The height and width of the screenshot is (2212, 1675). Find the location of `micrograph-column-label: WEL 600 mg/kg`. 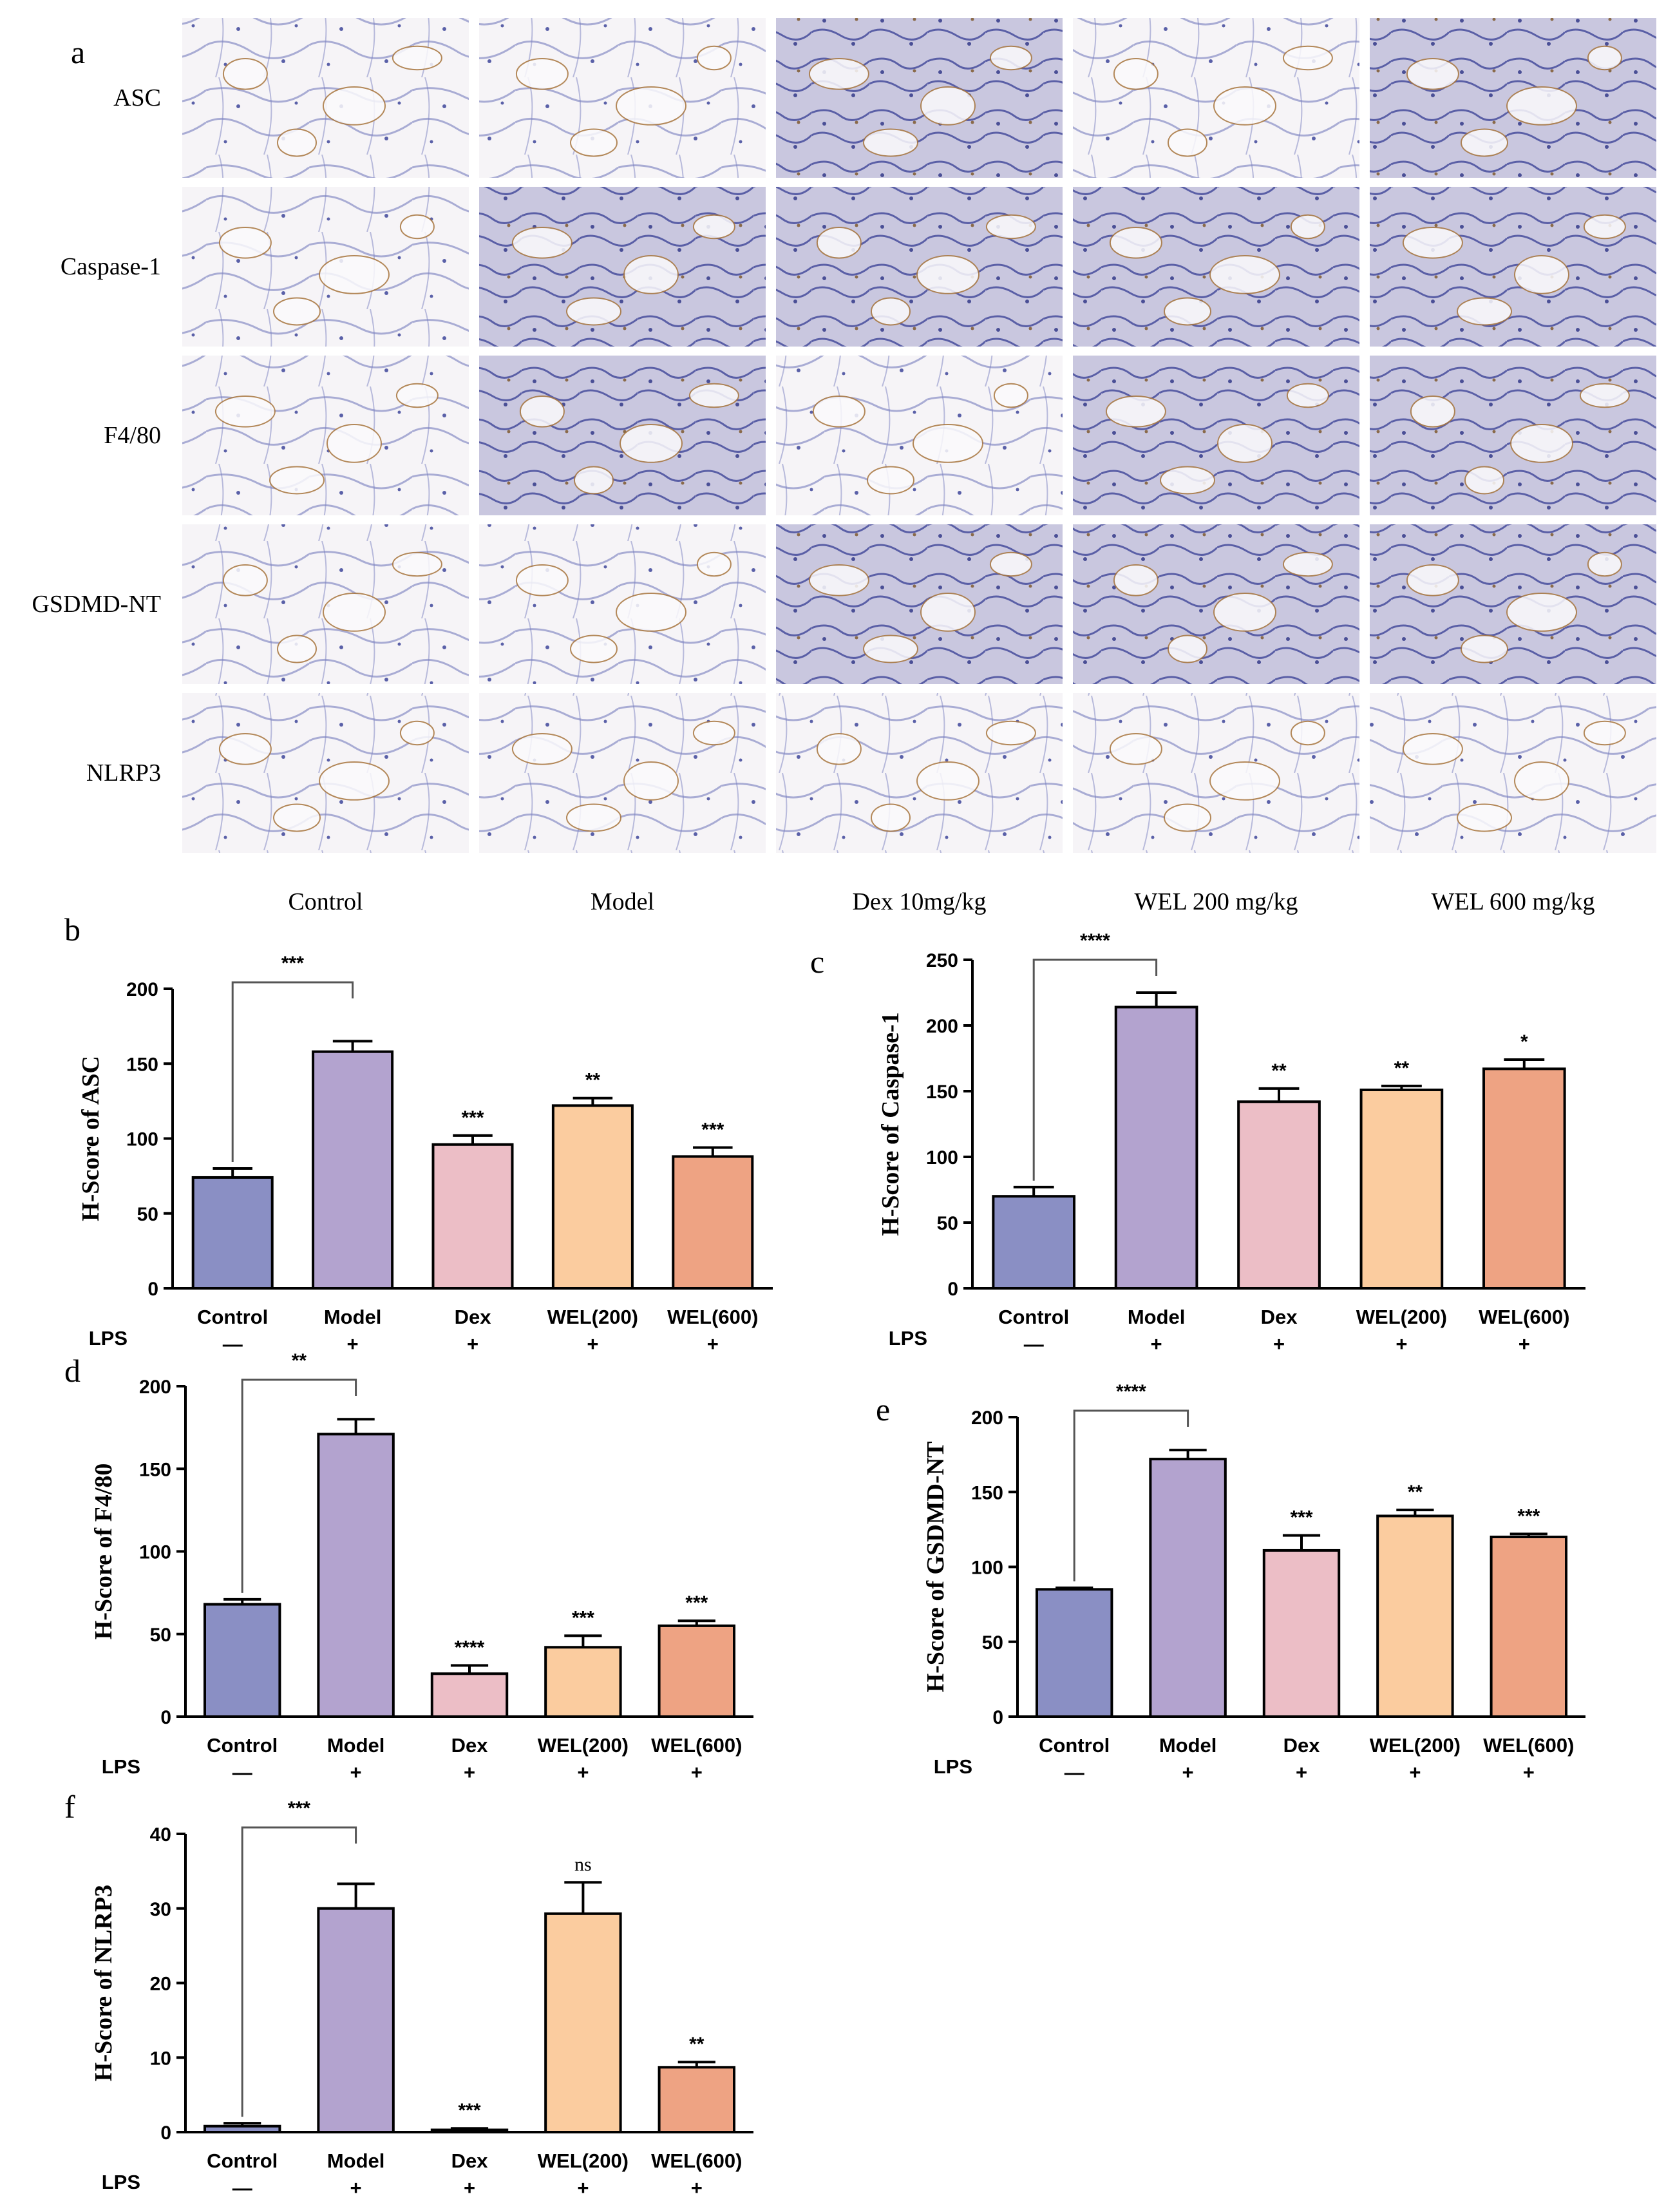

micrograph-column-label: WEL 600 mg/kg is located at coordinates (1513, 901).